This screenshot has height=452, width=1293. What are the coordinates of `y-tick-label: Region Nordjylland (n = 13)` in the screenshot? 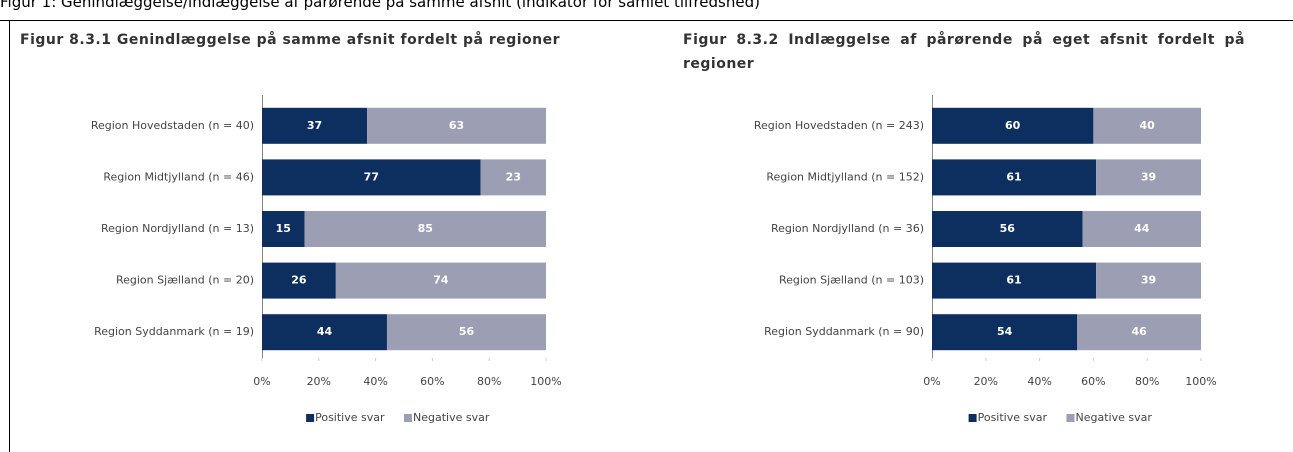 It's located at (177, 228).